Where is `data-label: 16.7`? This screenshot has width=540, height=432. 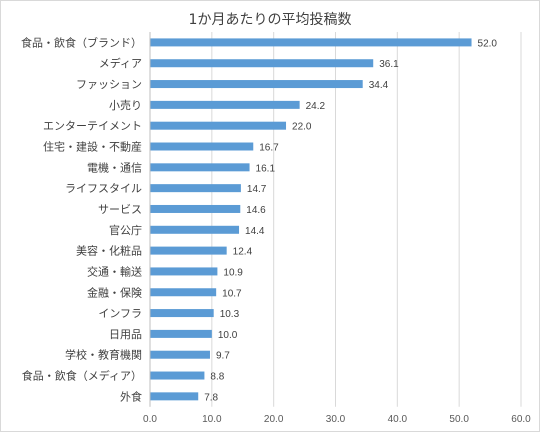
data-label: 16.7 is located at coordinates (269, 148).